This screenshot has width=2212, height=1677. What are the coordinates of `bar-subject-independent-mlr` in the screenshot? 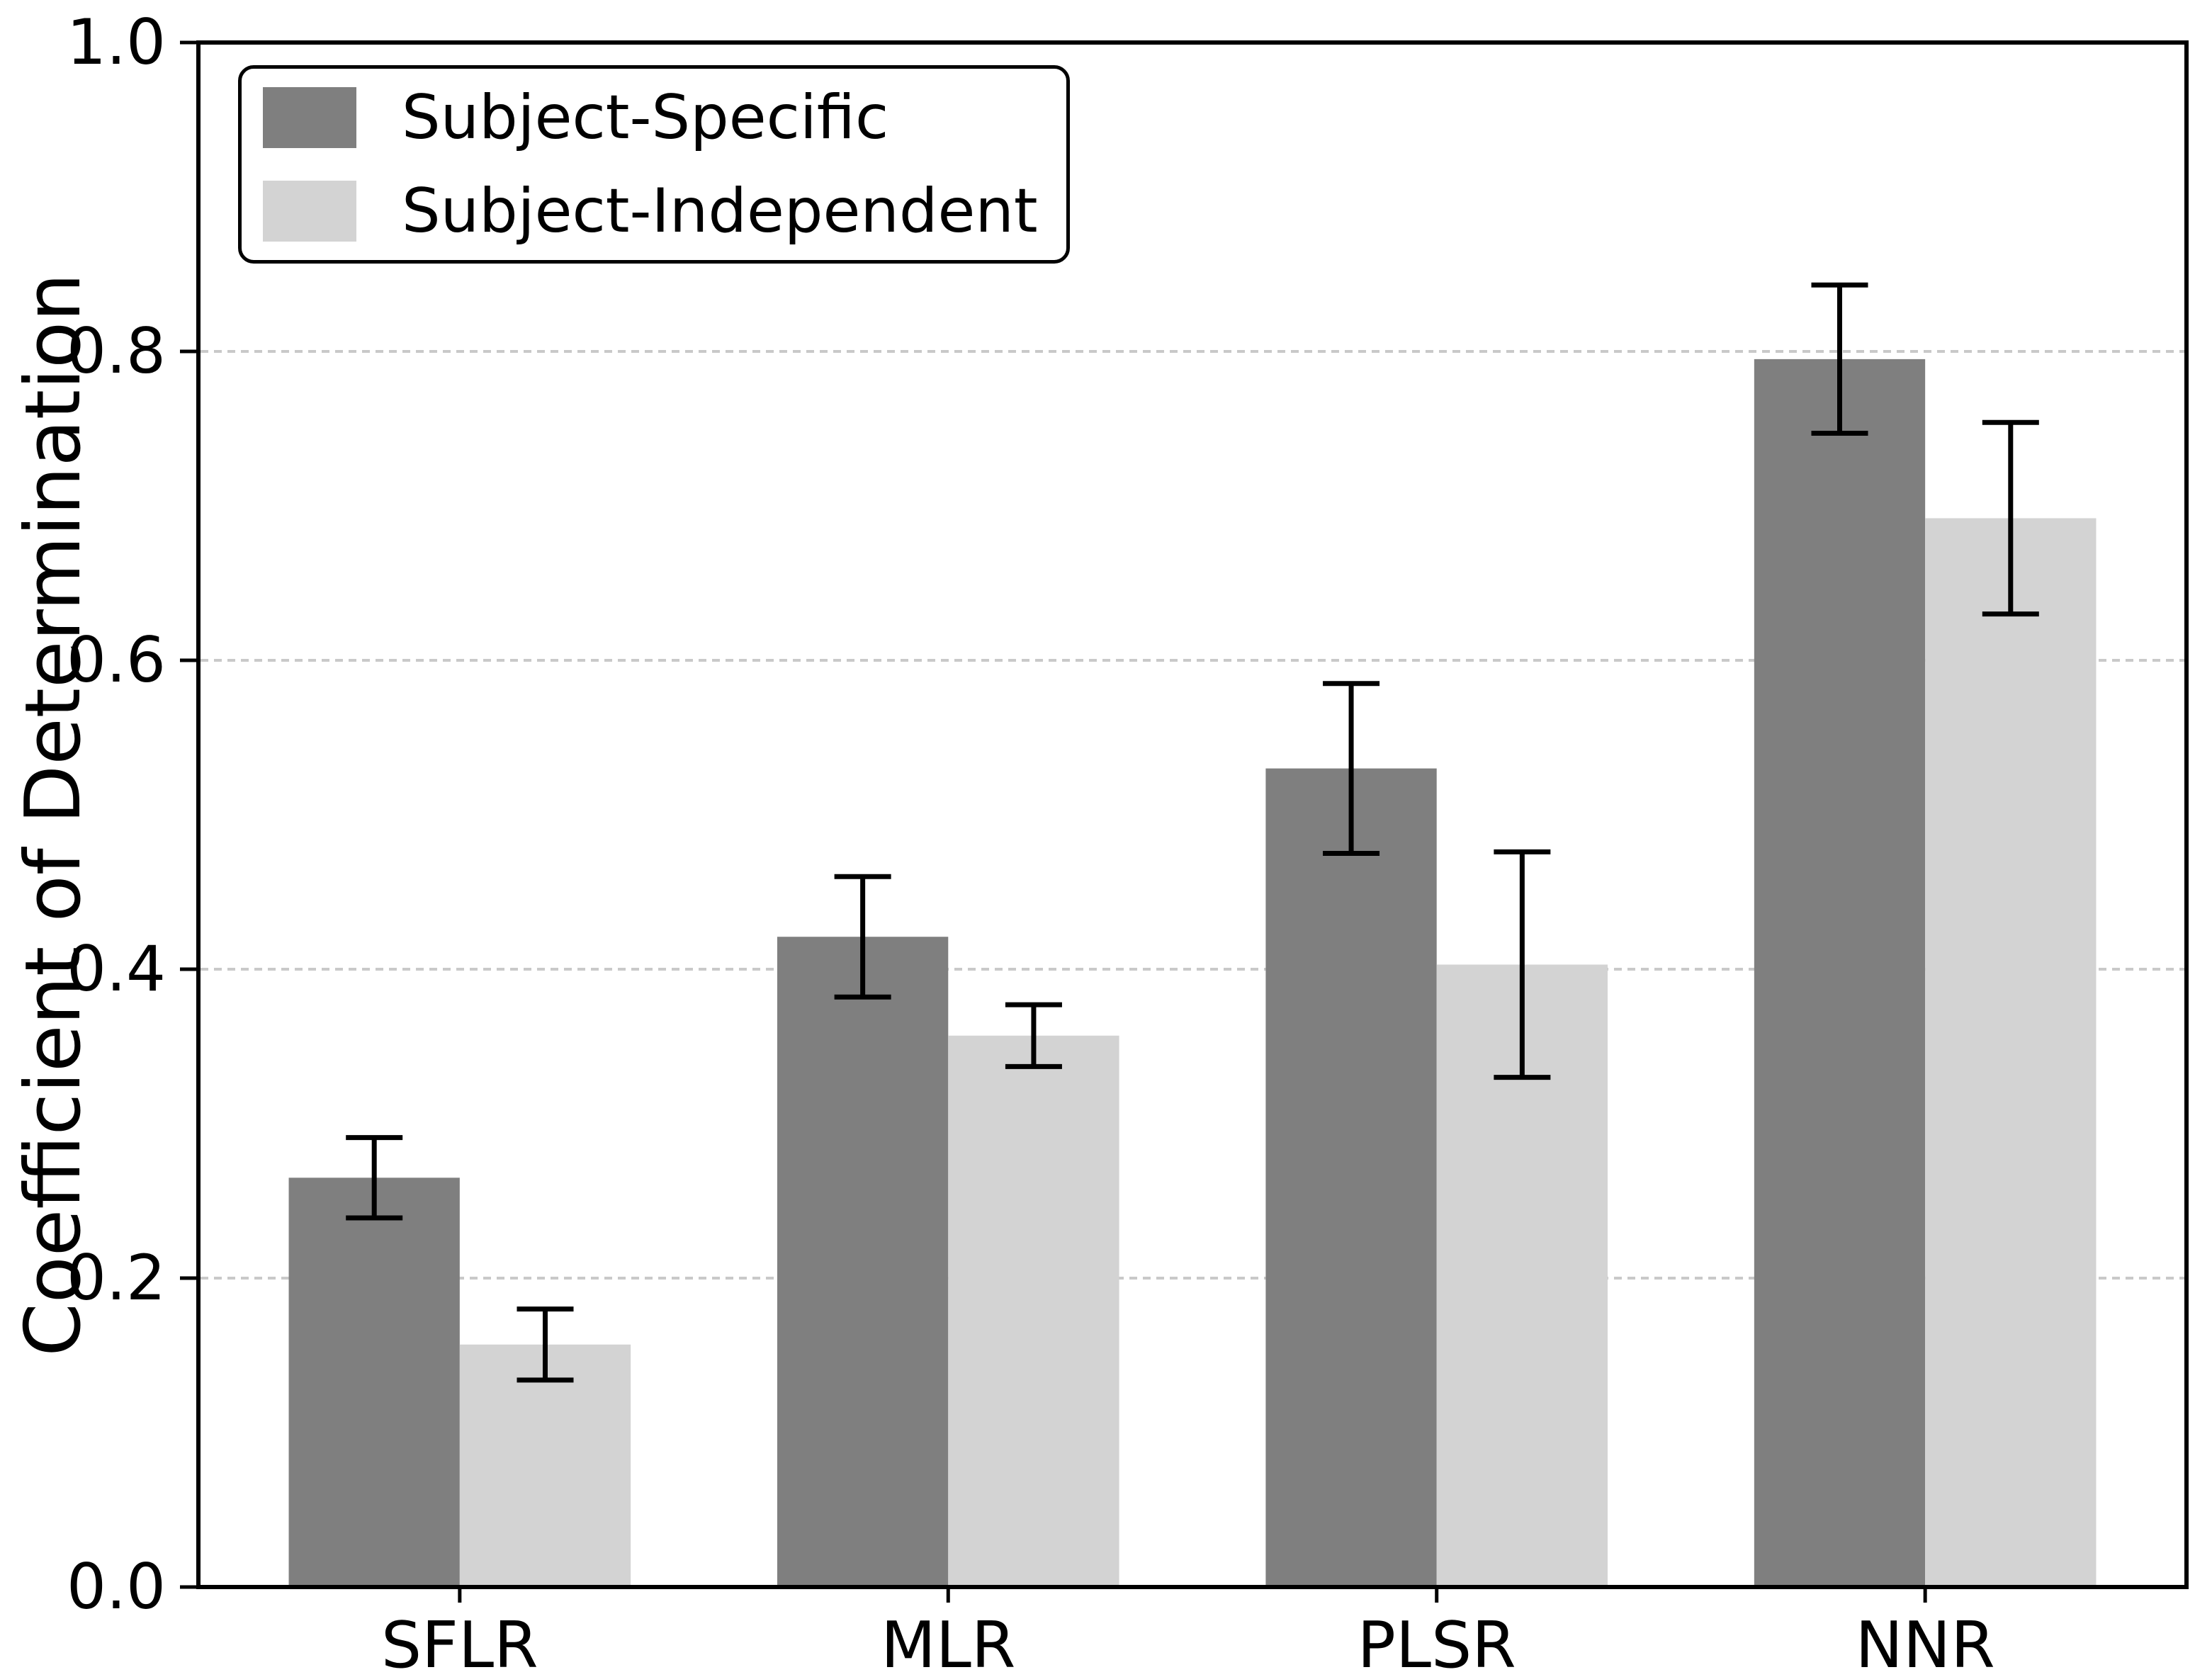 It's located at (1033, 1311).